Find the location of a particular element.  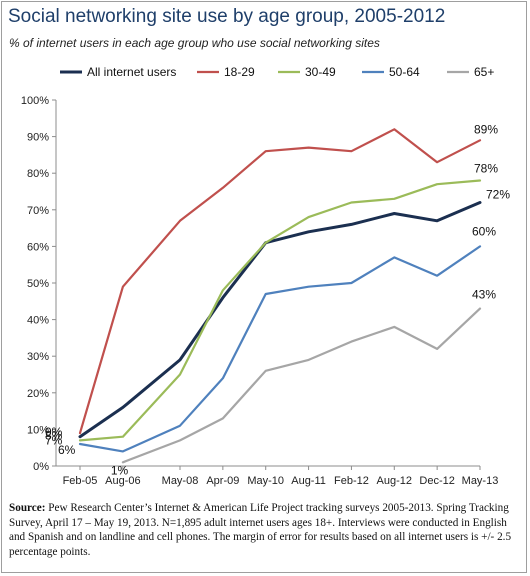

y-tick-label: 80% is located at coordinates (38, 174).